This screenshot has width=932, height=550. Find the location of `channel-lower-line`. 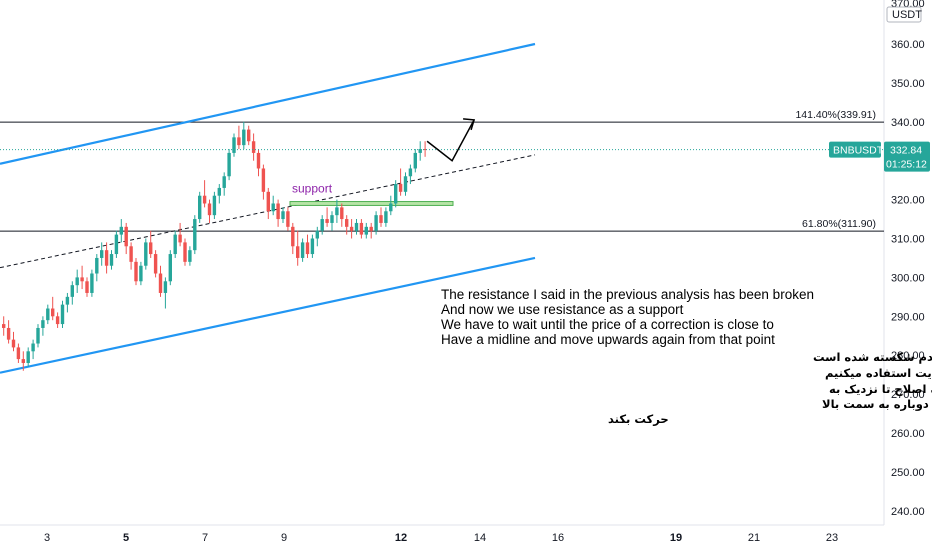

channel-lower-line is located at coordinates (268, 315).